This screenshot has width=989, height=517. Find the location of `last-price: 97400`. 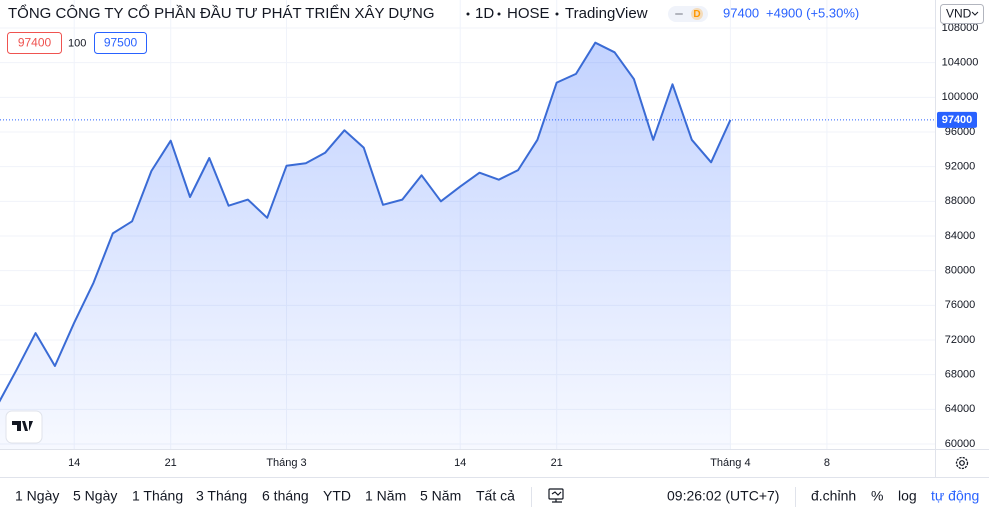

last-price: 97400 is located at coordinates (741, 12).